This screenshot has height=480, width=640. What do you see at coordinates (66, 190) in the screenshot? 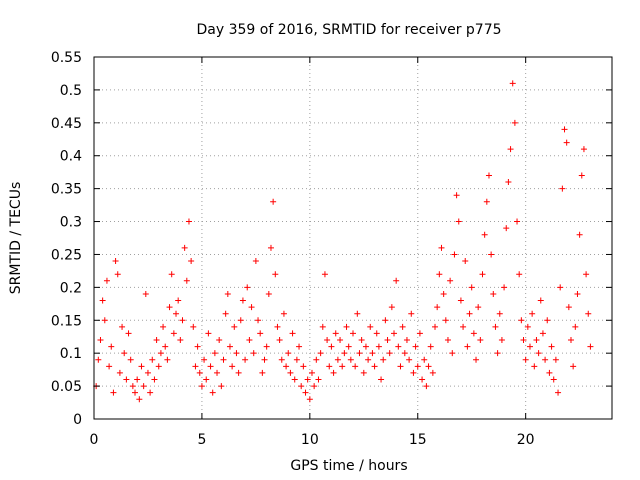
I see `y-tick-label: 0.35` at bounding box center [66, 190].